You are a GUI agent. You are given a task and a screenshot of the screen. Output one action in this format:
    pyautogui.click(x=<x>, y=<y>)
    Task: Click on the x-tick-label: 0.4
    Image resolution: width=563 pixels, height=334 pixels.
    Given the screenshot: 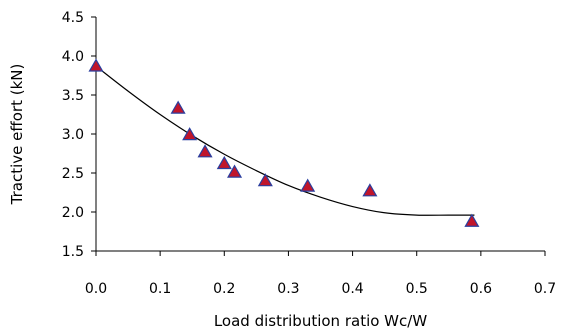 What is the action you would take?
    pyautogui.click(x=352, y=289)
    